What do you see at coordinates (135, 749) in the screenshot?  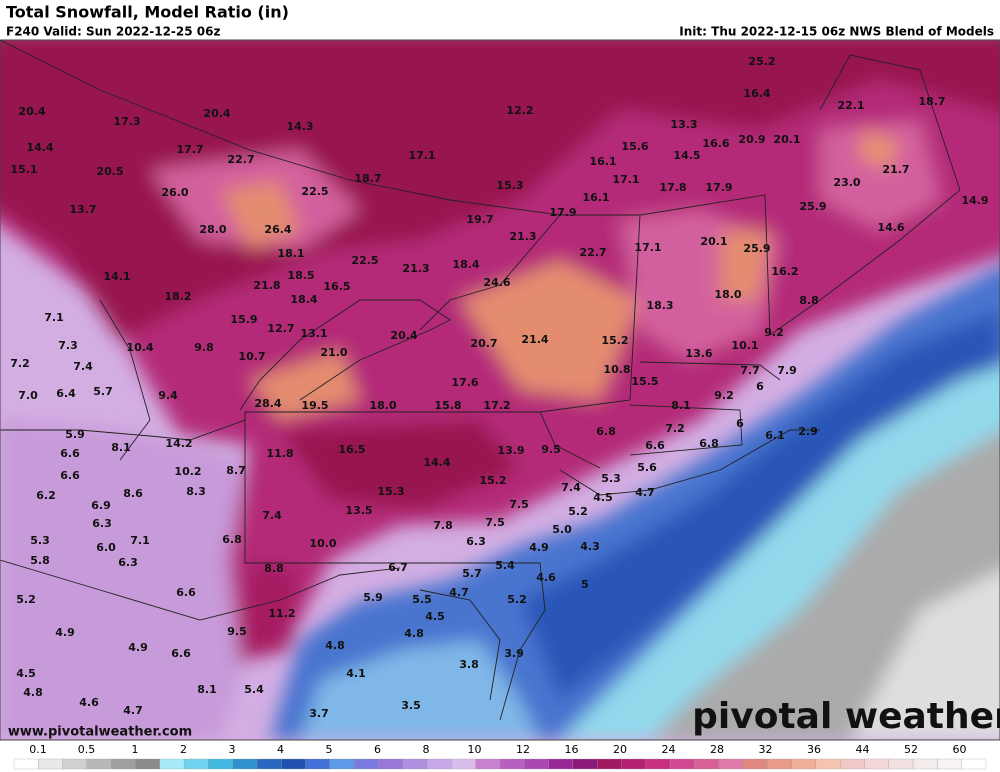 I see `legend-tick-label: 1` at bounding box center [135, 749].